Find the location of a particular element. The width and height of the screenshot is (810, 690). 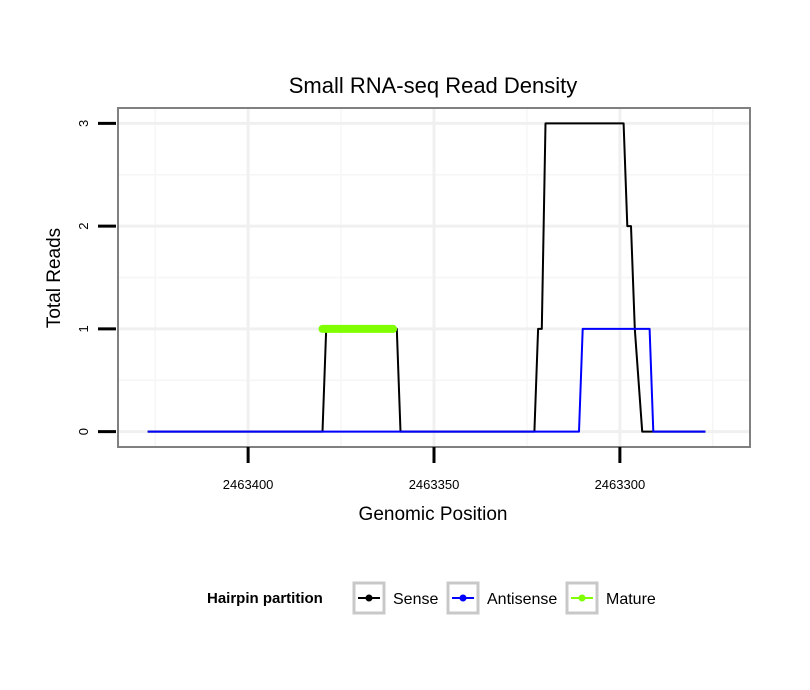

y-tick-label: 3 is located at coordinates (83, 123).